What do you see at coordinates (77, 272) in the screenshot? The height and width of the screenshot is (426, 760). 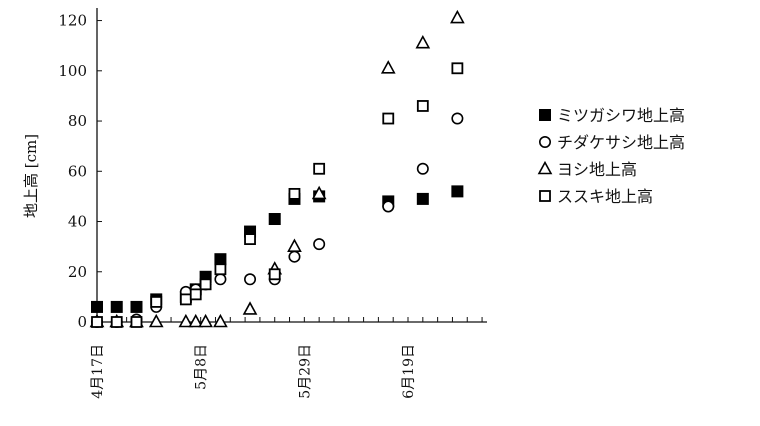 I see `y-tick-label: 20` at bounding box center [77, 272].